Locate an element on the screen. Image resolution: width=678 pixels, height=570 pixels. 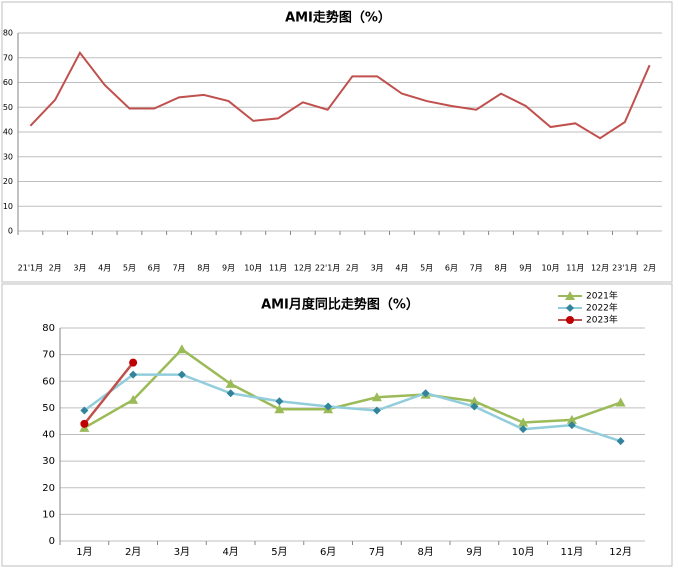
chart-title: AMI月度同比走势图（%） is located at coordinates (340, 305).